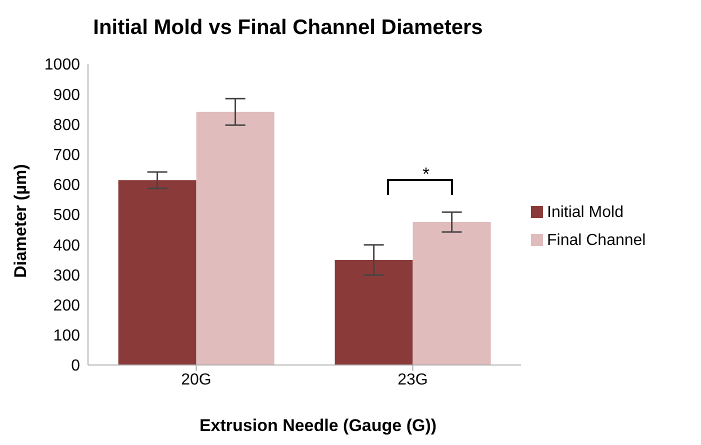 The image size is (701, 445). I want to click on y-tick-label: 100, so click(66, 336).